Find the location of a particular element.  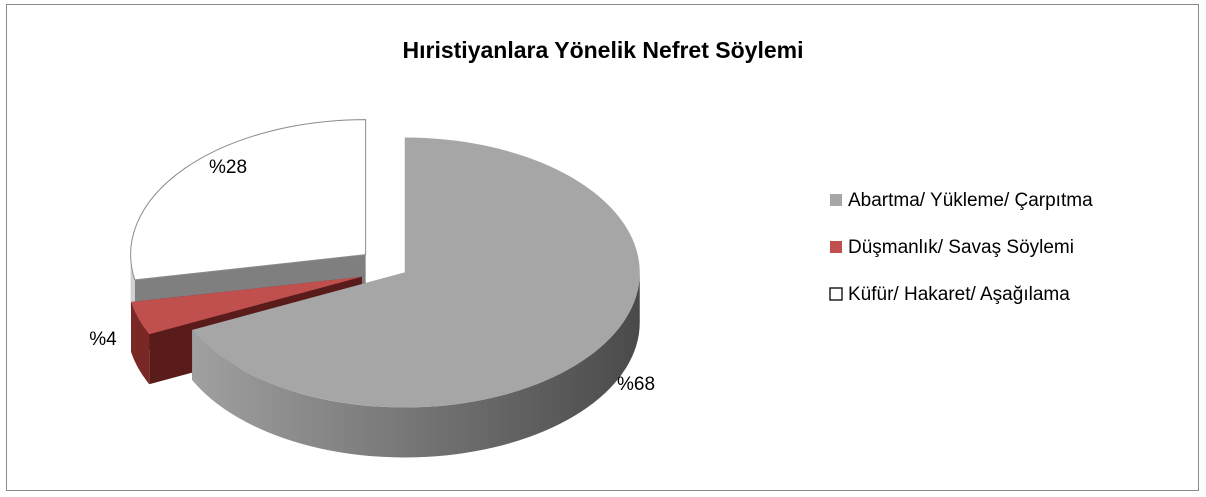

data-label: %28 is located at coordinates (228, 167).